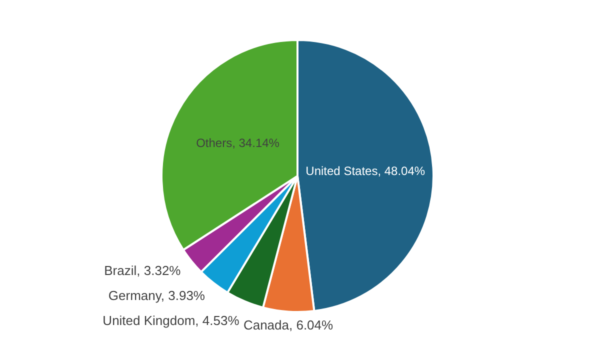 This screenshot has height=358, width=595. Describe the element at coordinates (238, 143) in the screenshot. I see `slice-label: Others, 34.14%` at that location.